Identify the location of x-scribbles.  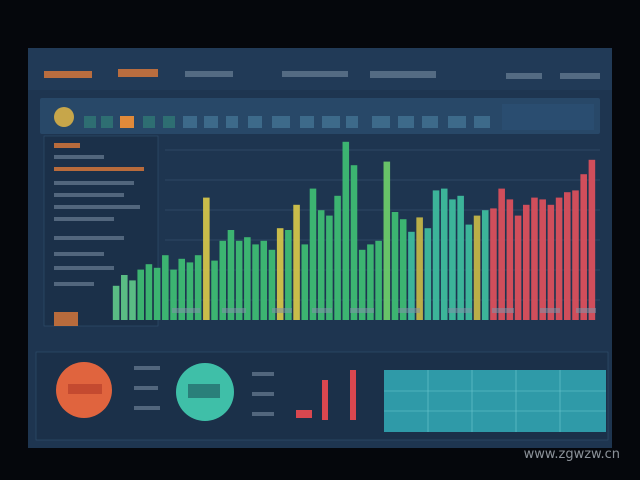
(384, 310).